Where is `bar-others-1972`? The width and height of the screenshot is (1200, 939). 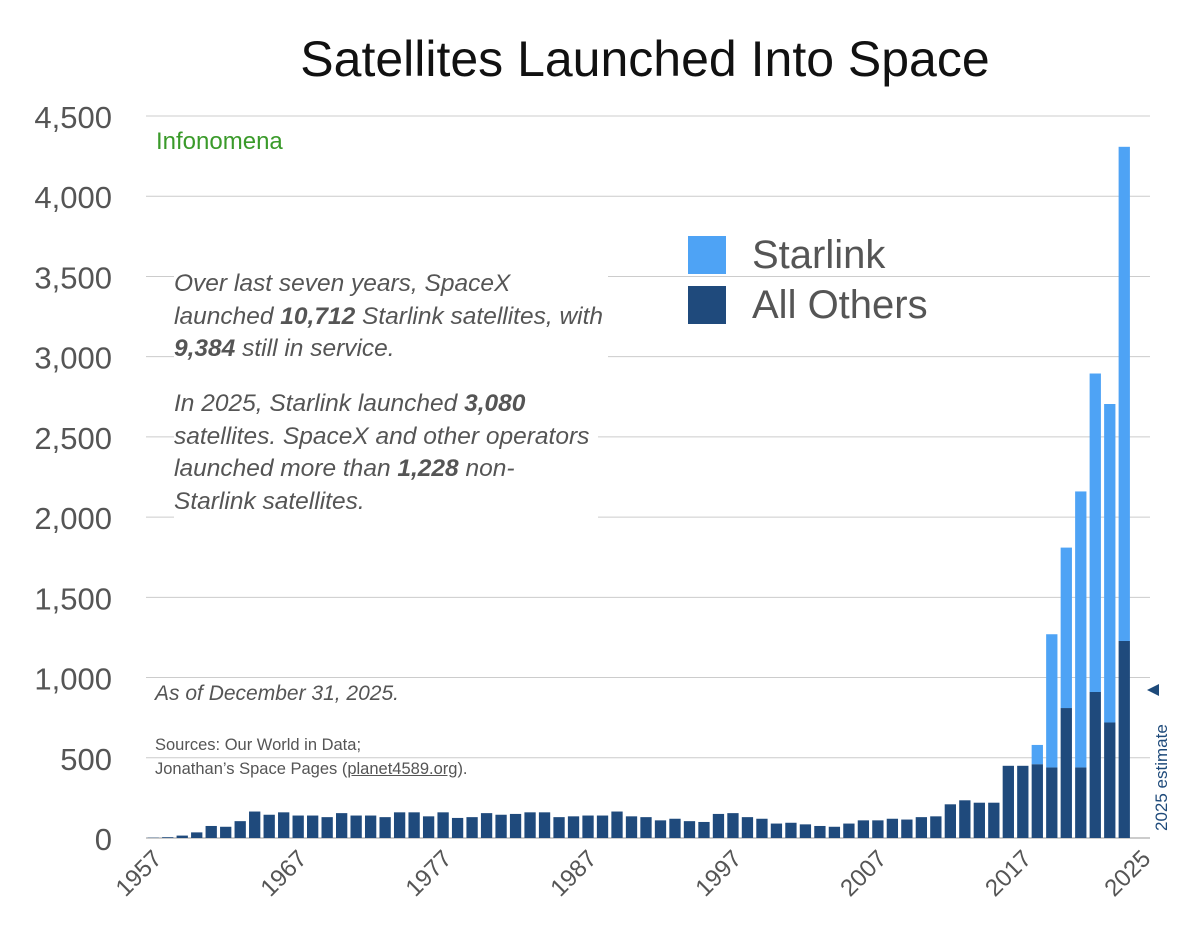
bar-others-1972 is located at coordinates (370, 826).